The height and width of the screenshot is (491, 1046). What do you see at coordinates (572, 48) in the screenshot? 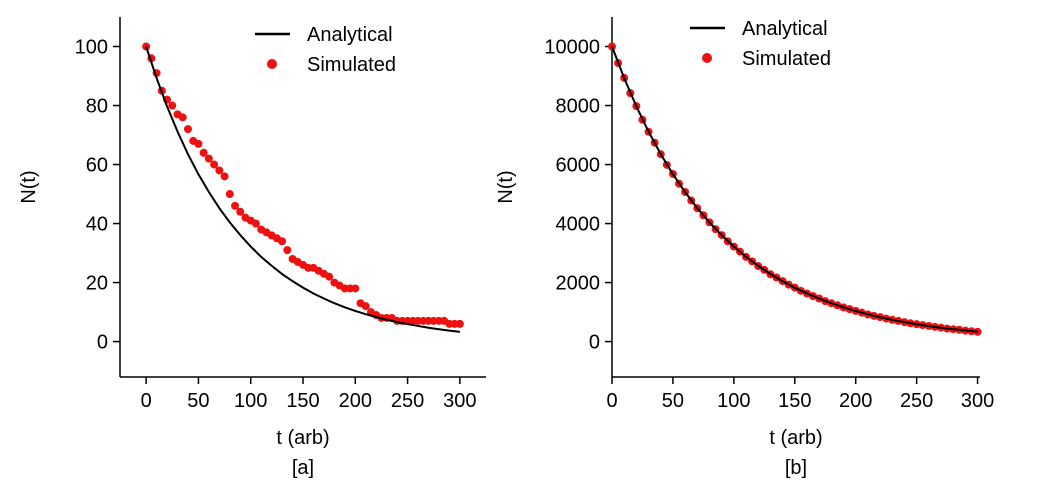
I see `y-tick-label: 10000` at bounding box center [572, 48].